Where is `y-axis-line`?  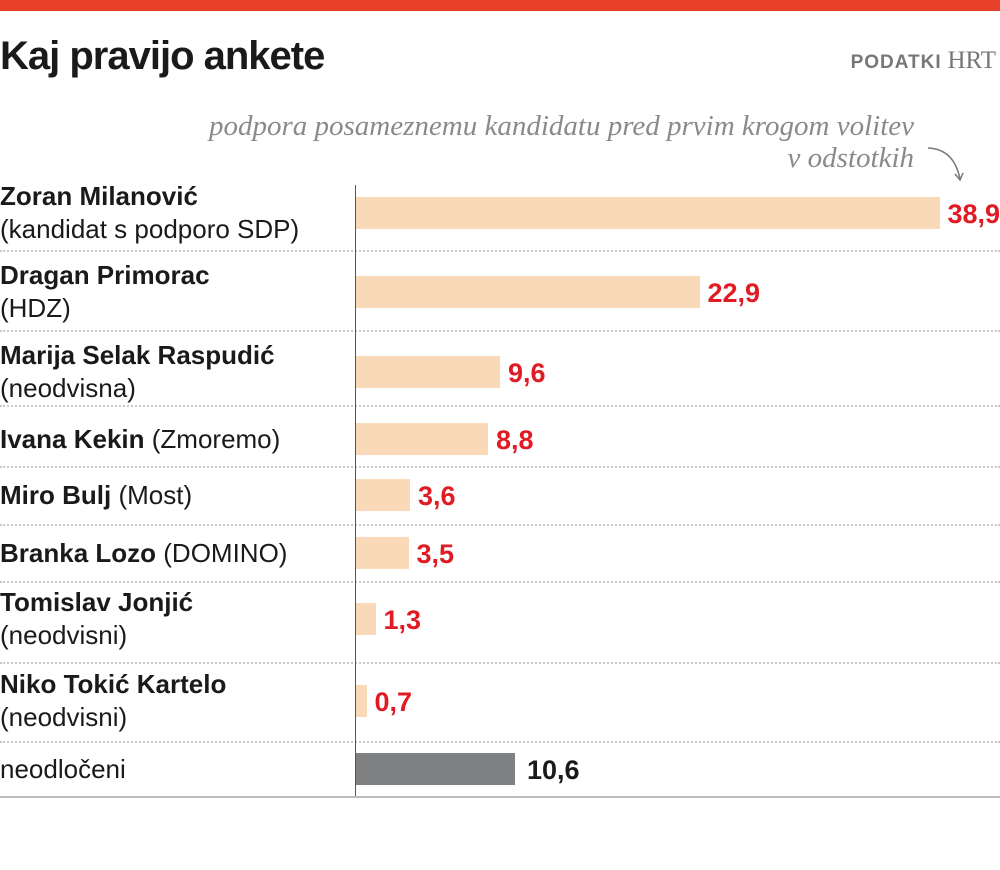 y-axis-line is located at coordinates (355, 491).